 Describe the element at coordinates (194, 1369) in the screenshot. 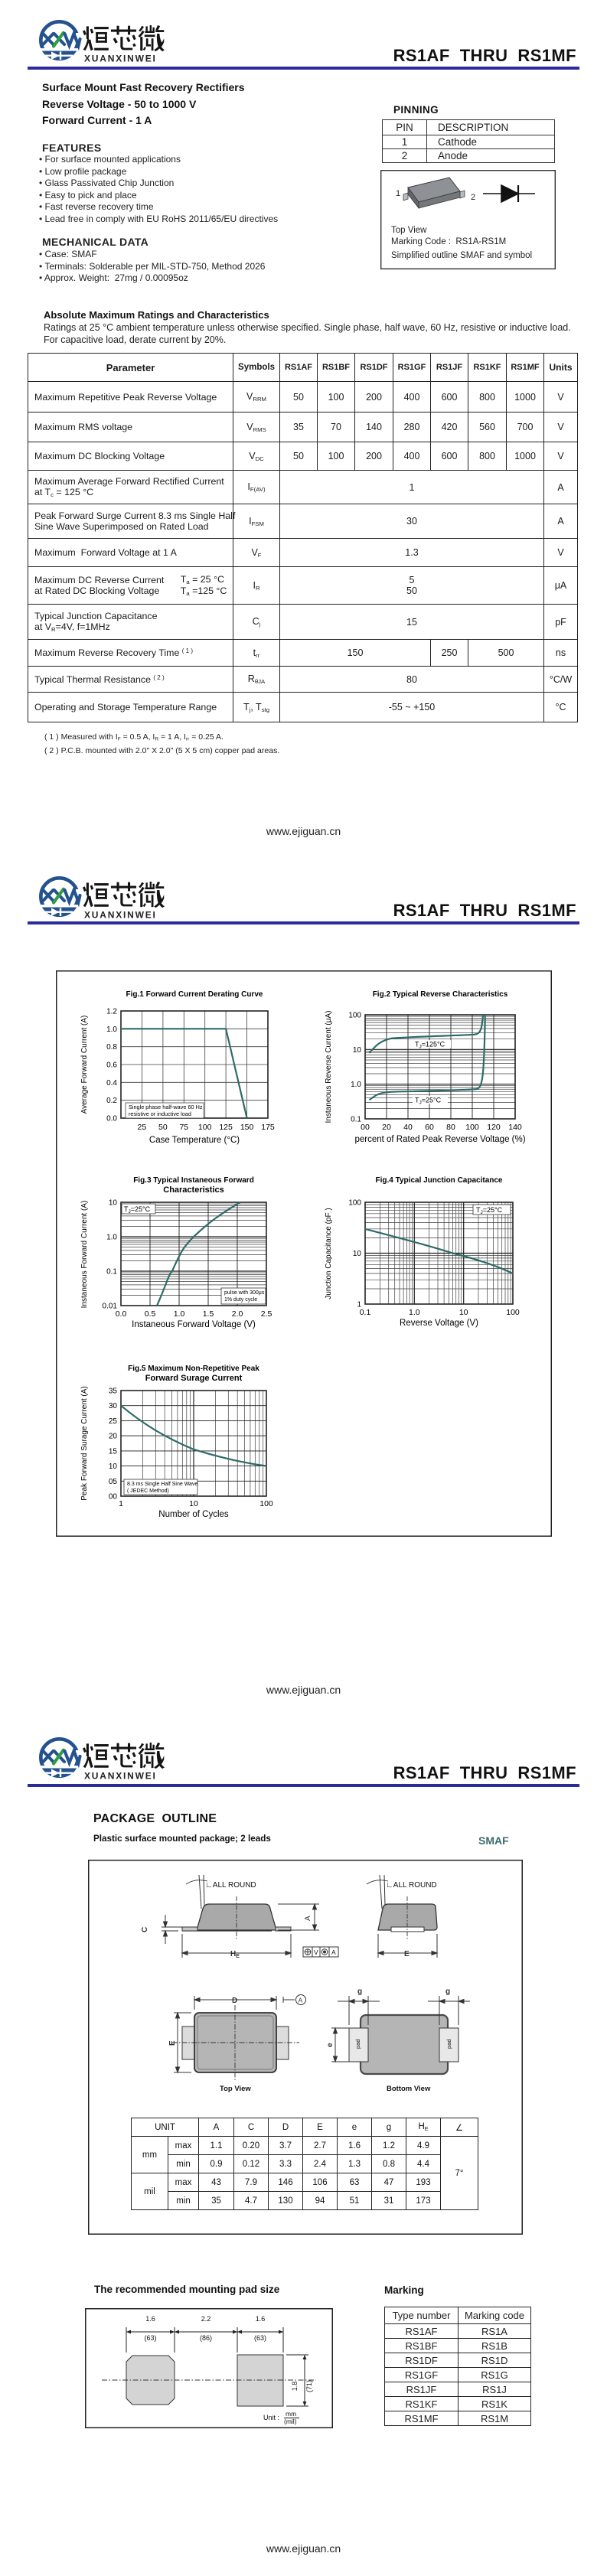

I see `svg-text:Fig.5 Maximum Non-Repetitive: Fig.5 Maximum Non-Repetitive Peak` at that location.